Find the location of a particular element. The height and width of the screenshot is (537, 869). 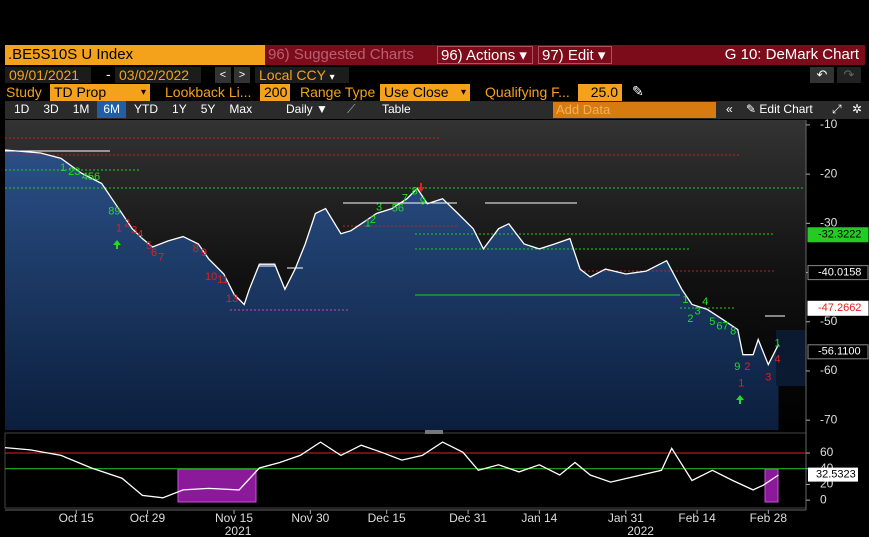

period-button: 1D is located at coordinates (22, 109).